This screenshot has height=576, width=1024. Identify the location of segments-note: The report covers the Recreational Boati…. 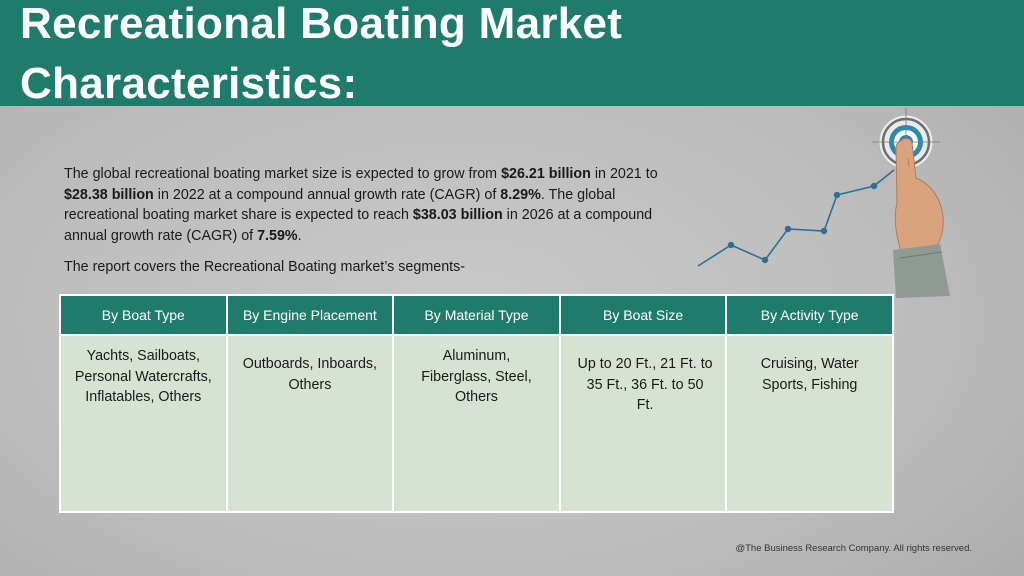
(265, 267).